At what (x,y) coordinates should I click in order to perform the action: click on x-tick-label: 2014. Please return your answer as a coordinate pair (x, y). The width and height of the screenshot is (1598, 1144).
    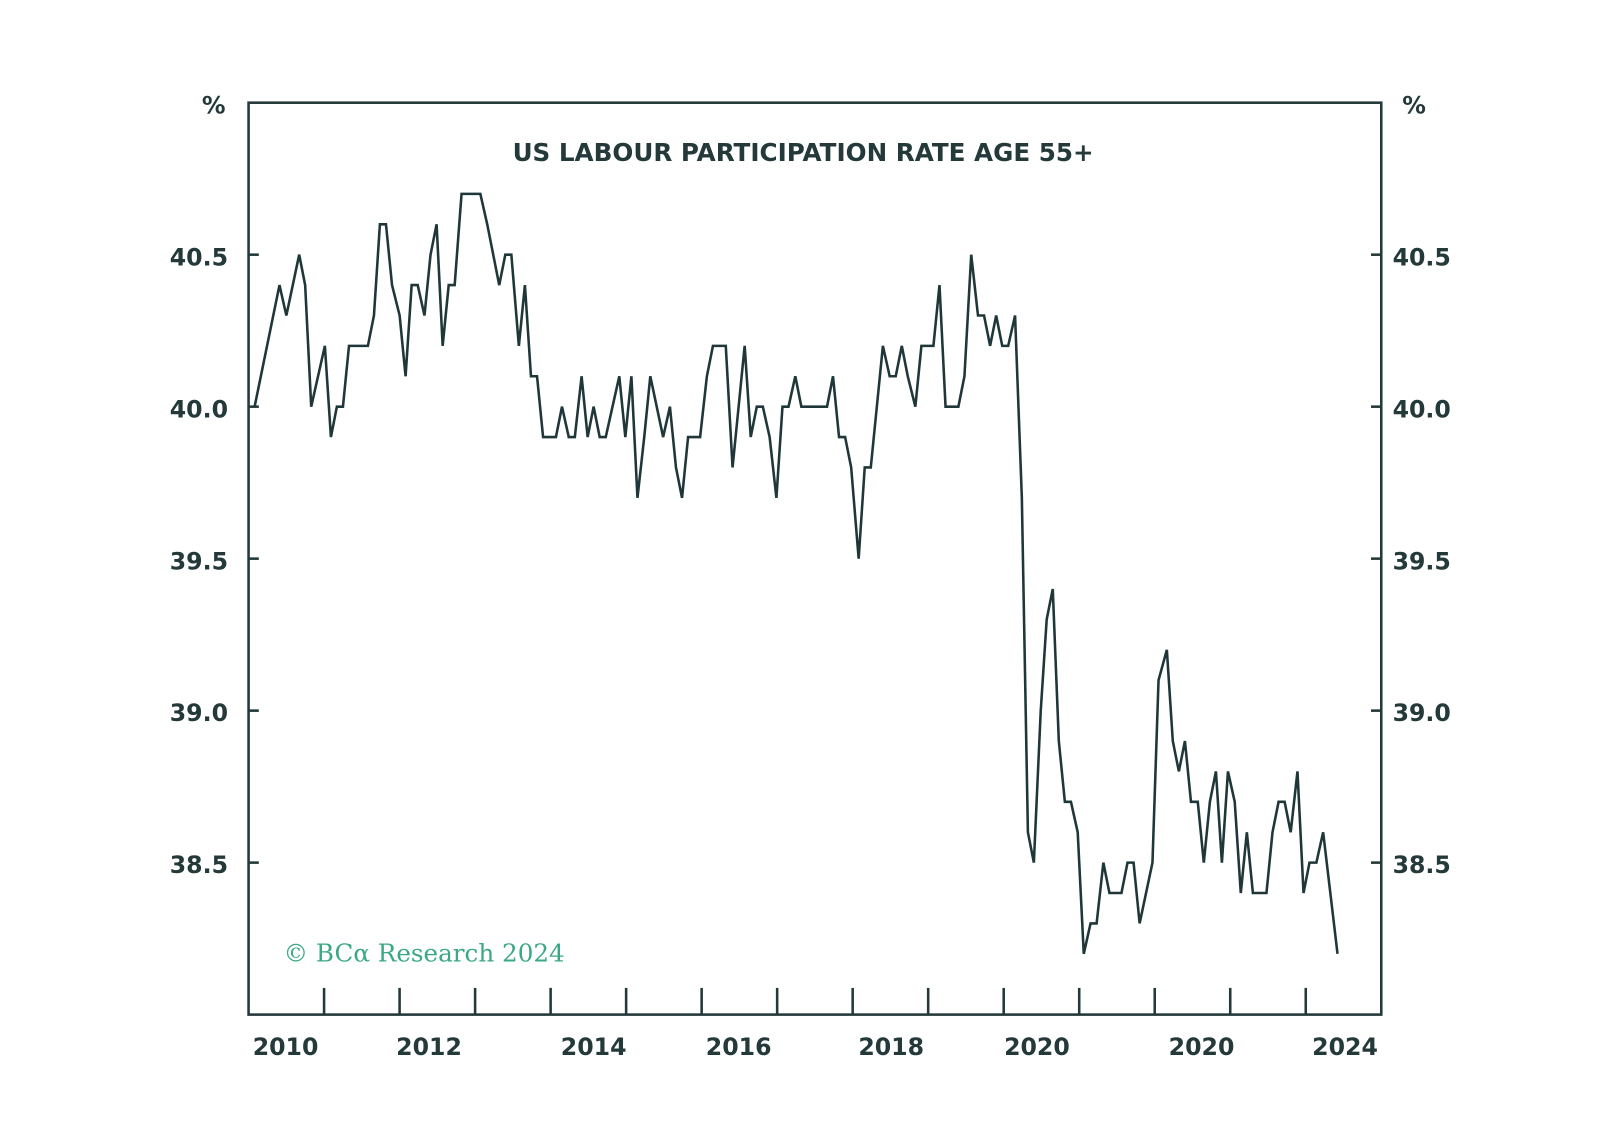
    Looking at the image, I should click on (594, 1047).